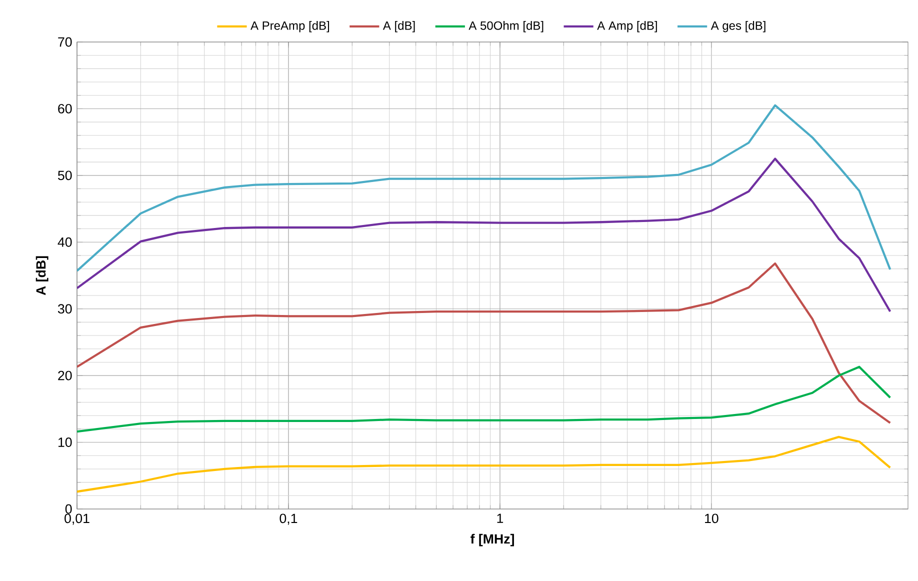 The height and width of the screenshot is (581, 918). I want to click on legend-label: A ges [dB], so click(738, 26).